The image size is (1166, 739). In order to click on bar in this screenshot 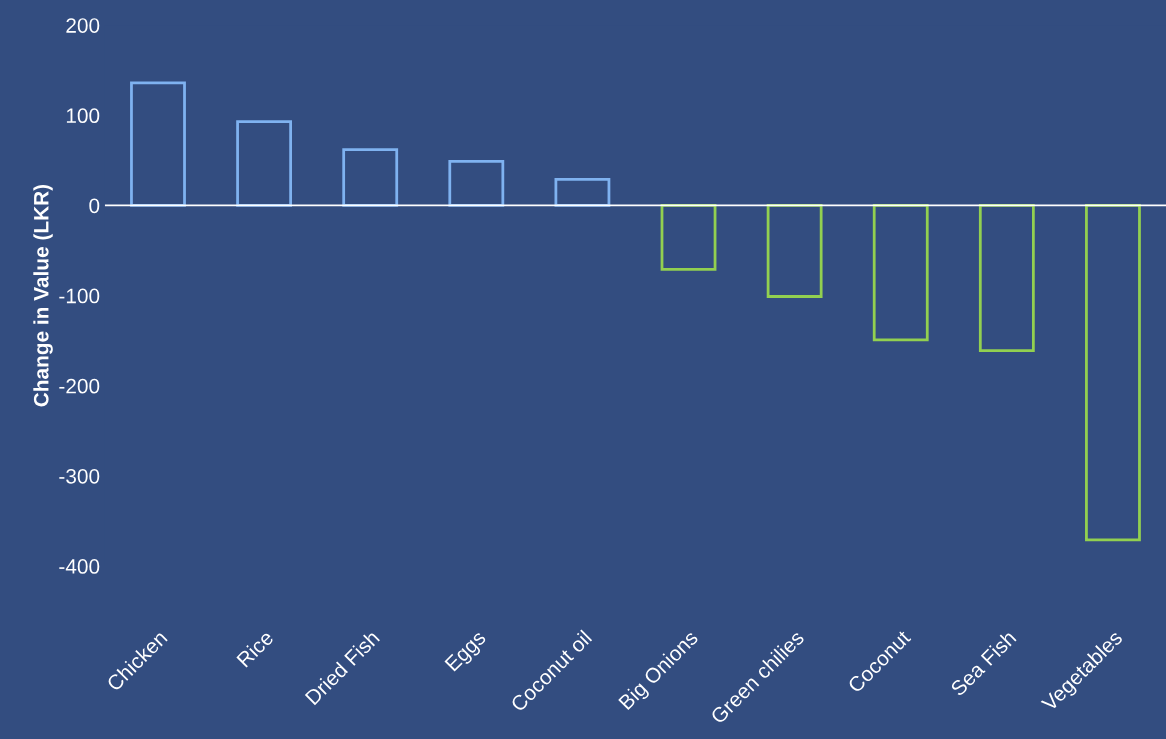, I will do `click(1113, 373)`.